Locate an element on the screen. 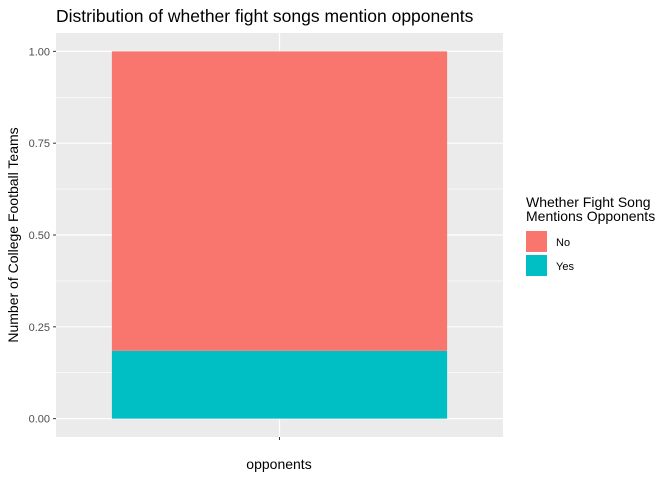 This screenshot has height=480, width=672. y-tick-label: 0.25 is located at coordinates (39, 328).